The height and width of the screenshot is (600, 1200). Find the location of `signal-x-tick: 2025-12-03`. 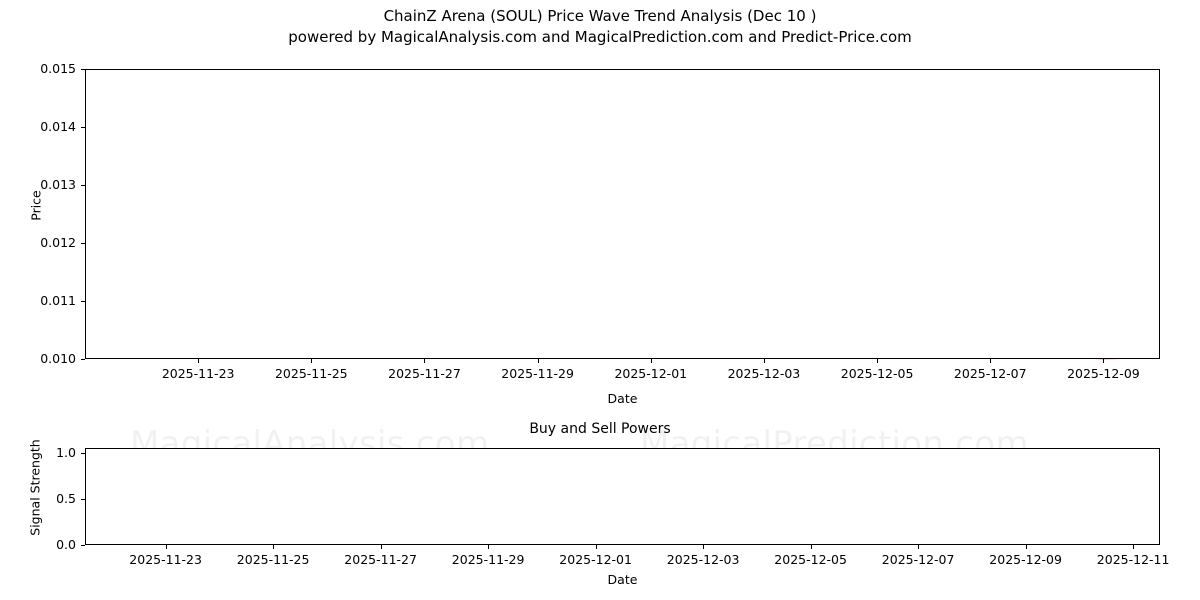

signal-x-tick: 2025-12-03 is located at coordinates (703, 559).